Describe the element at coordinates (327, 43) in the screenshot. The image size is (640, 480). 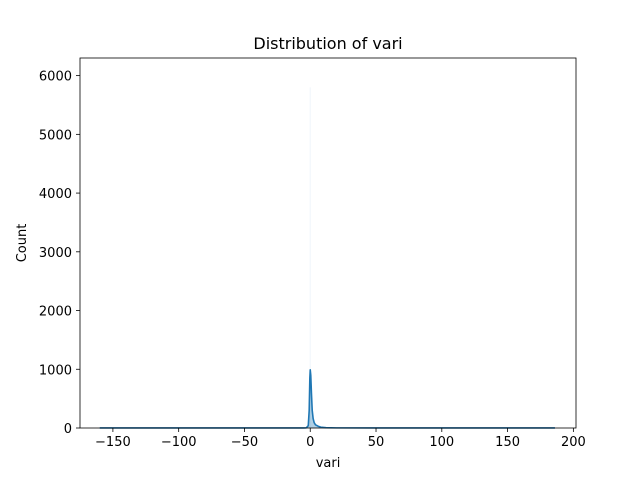
I see `chart-title: Distribution of vari` at that location.